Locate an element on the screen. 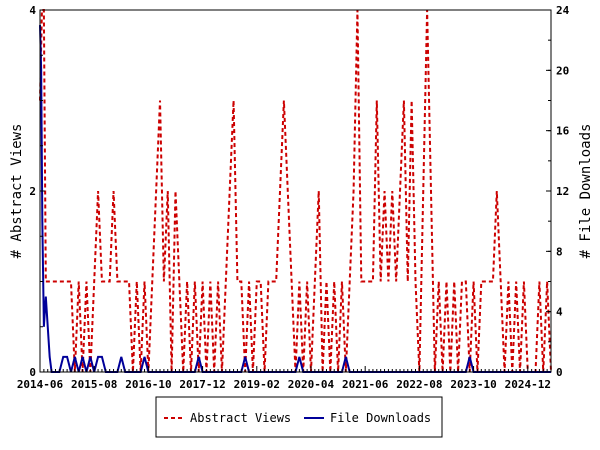 The image size is (600, 450). legend-box is located at coordinates (299, 417).